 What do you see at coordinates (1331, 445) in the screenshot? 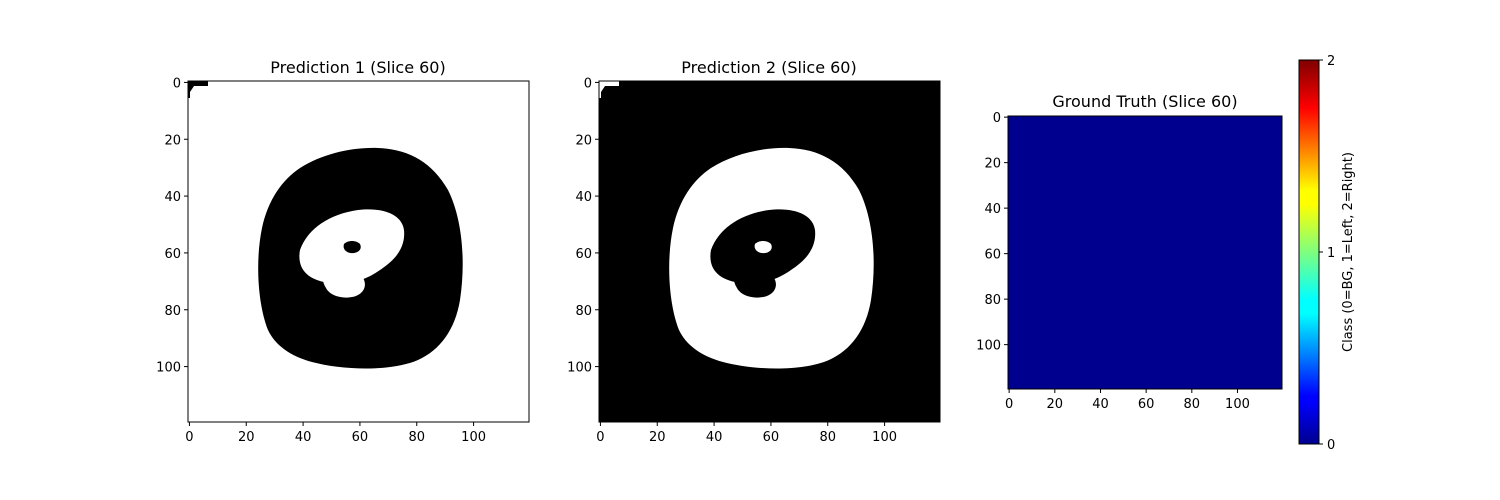
I see `colorbar-tick-label: 0` at bounding box center [1331, 445].